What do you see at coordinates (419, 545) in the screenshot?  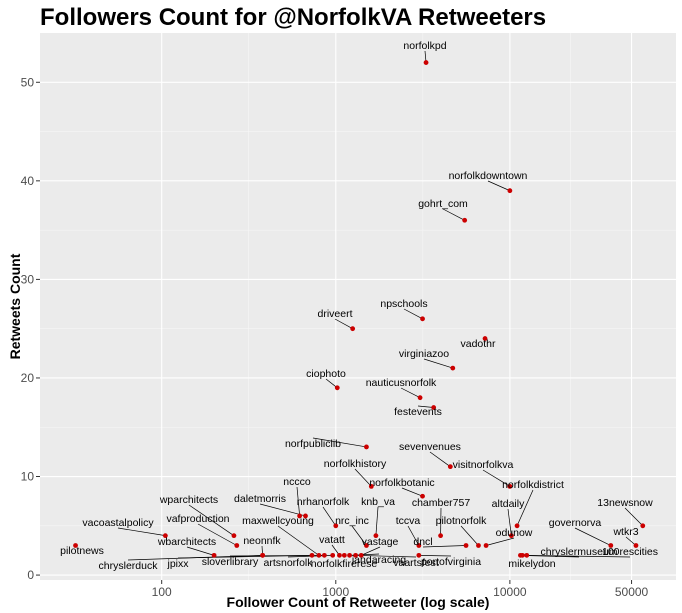 I see `data-point-tccva` at bounding box center [419, 545].